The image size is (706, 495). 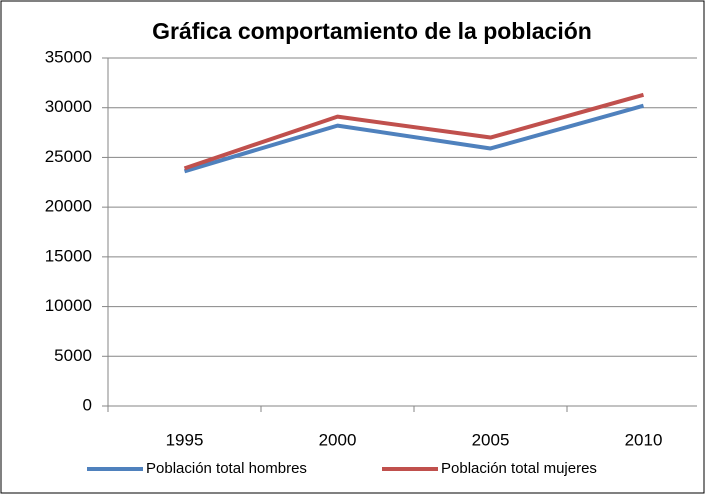 I want to click on x-tick-label: 2005, so click(x=491, y=439).